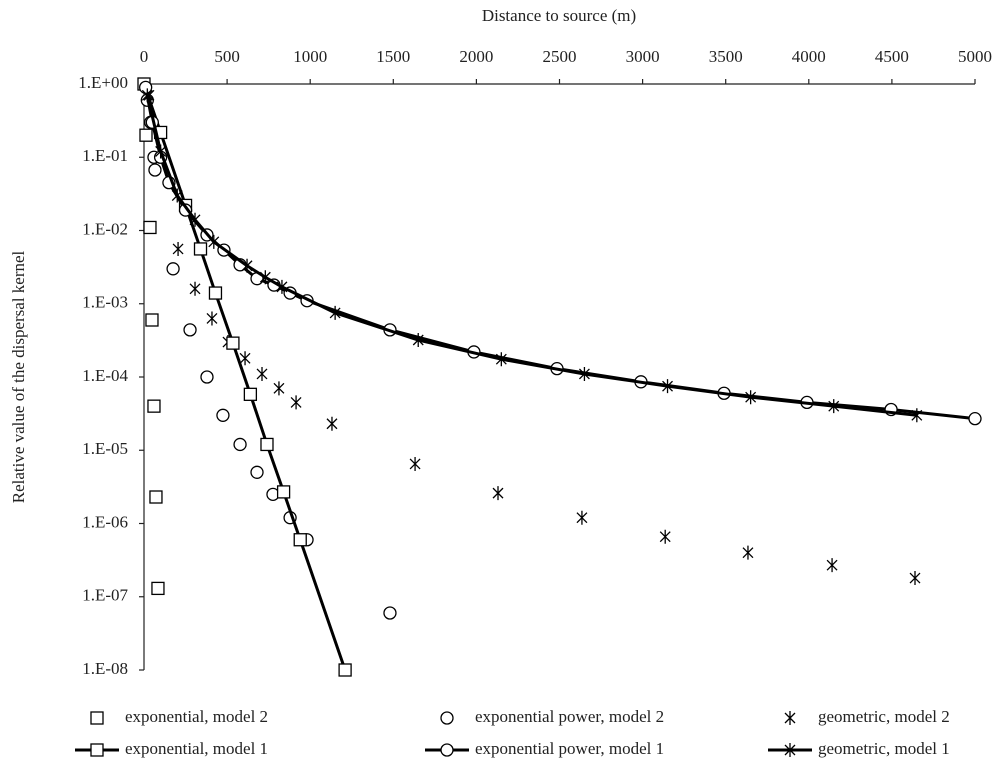 This screenshot has height=767, width=1002. What do you see at coordinates (884, 716) in the screenshot?
I see `legend-label: geometric, model 2` at bounding box center [884, 716].